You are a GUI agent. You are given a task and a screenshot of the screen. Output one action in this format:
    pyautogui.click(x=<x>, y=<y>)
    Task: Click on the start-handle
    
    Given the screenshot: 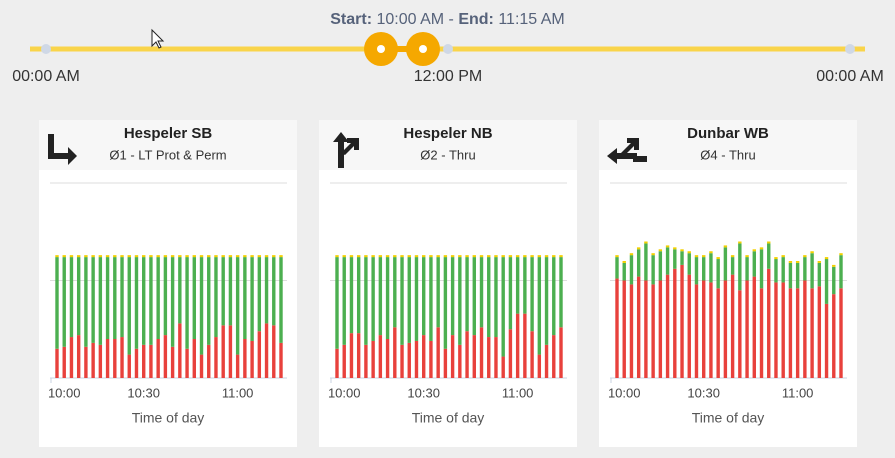 What is the action you would take?
    pyautogui.click(x=381, y=49)
    